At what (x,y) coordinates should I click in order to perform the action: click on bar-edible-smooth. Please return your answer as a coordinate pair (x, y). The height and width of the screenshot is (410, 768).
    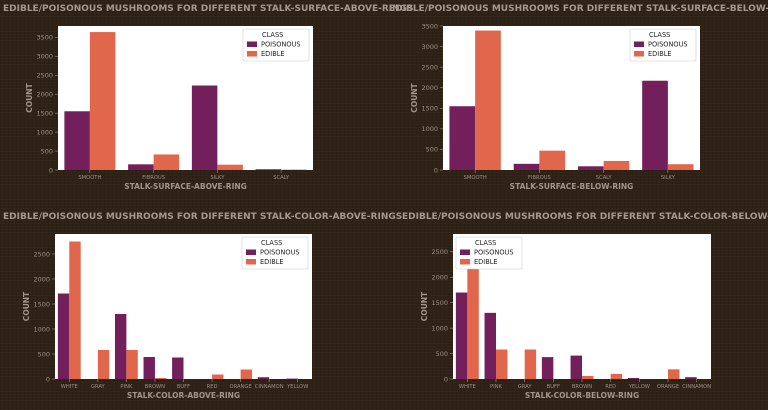
    Looking at the image, I should click on (102, 101).